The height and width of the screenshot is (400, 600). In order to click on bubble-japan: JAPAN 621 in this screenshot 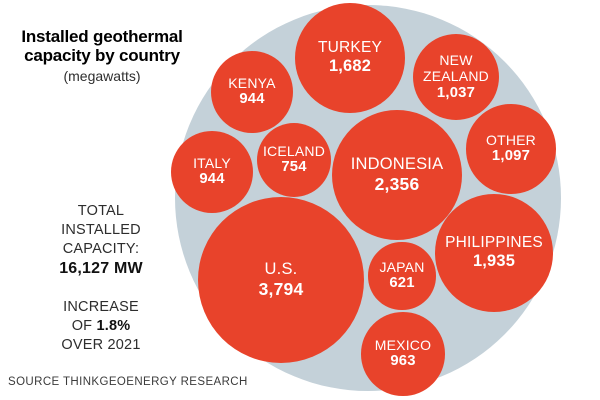, I will do `click(402, 276)`.